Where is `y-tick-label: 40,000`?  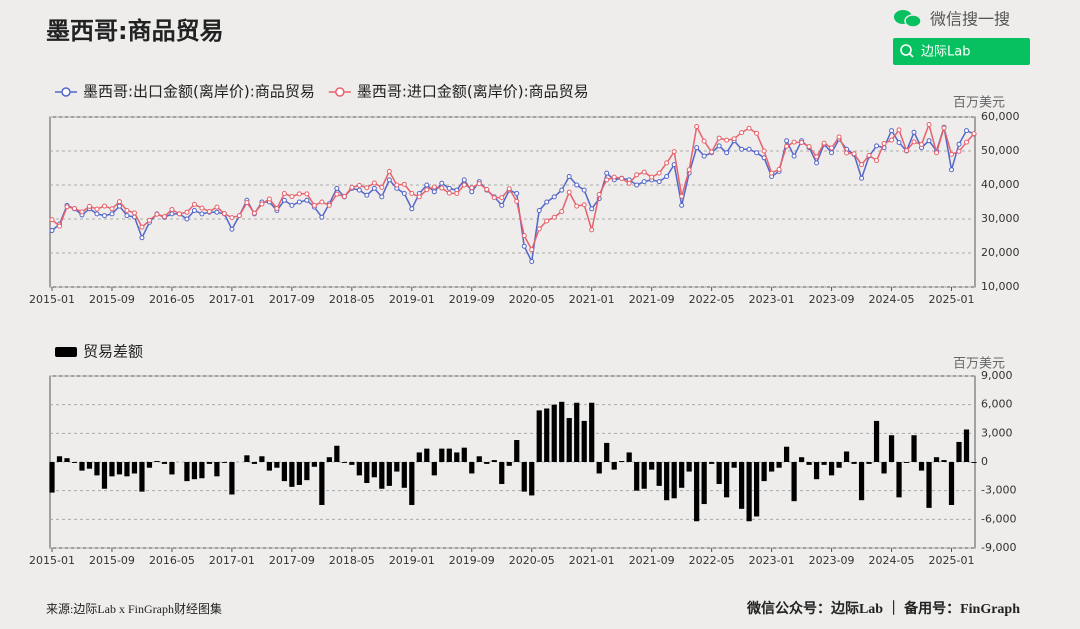
y-tick-label: 40,000 is located at coordinates (1000, 184).